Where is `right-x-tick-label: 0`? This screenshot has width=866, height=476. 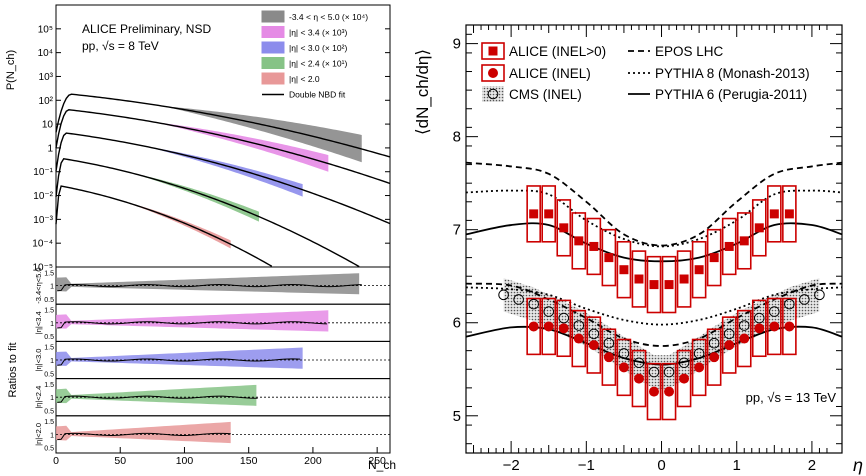 right-x-tick-label: 0 is located at coordinates (661, 465).